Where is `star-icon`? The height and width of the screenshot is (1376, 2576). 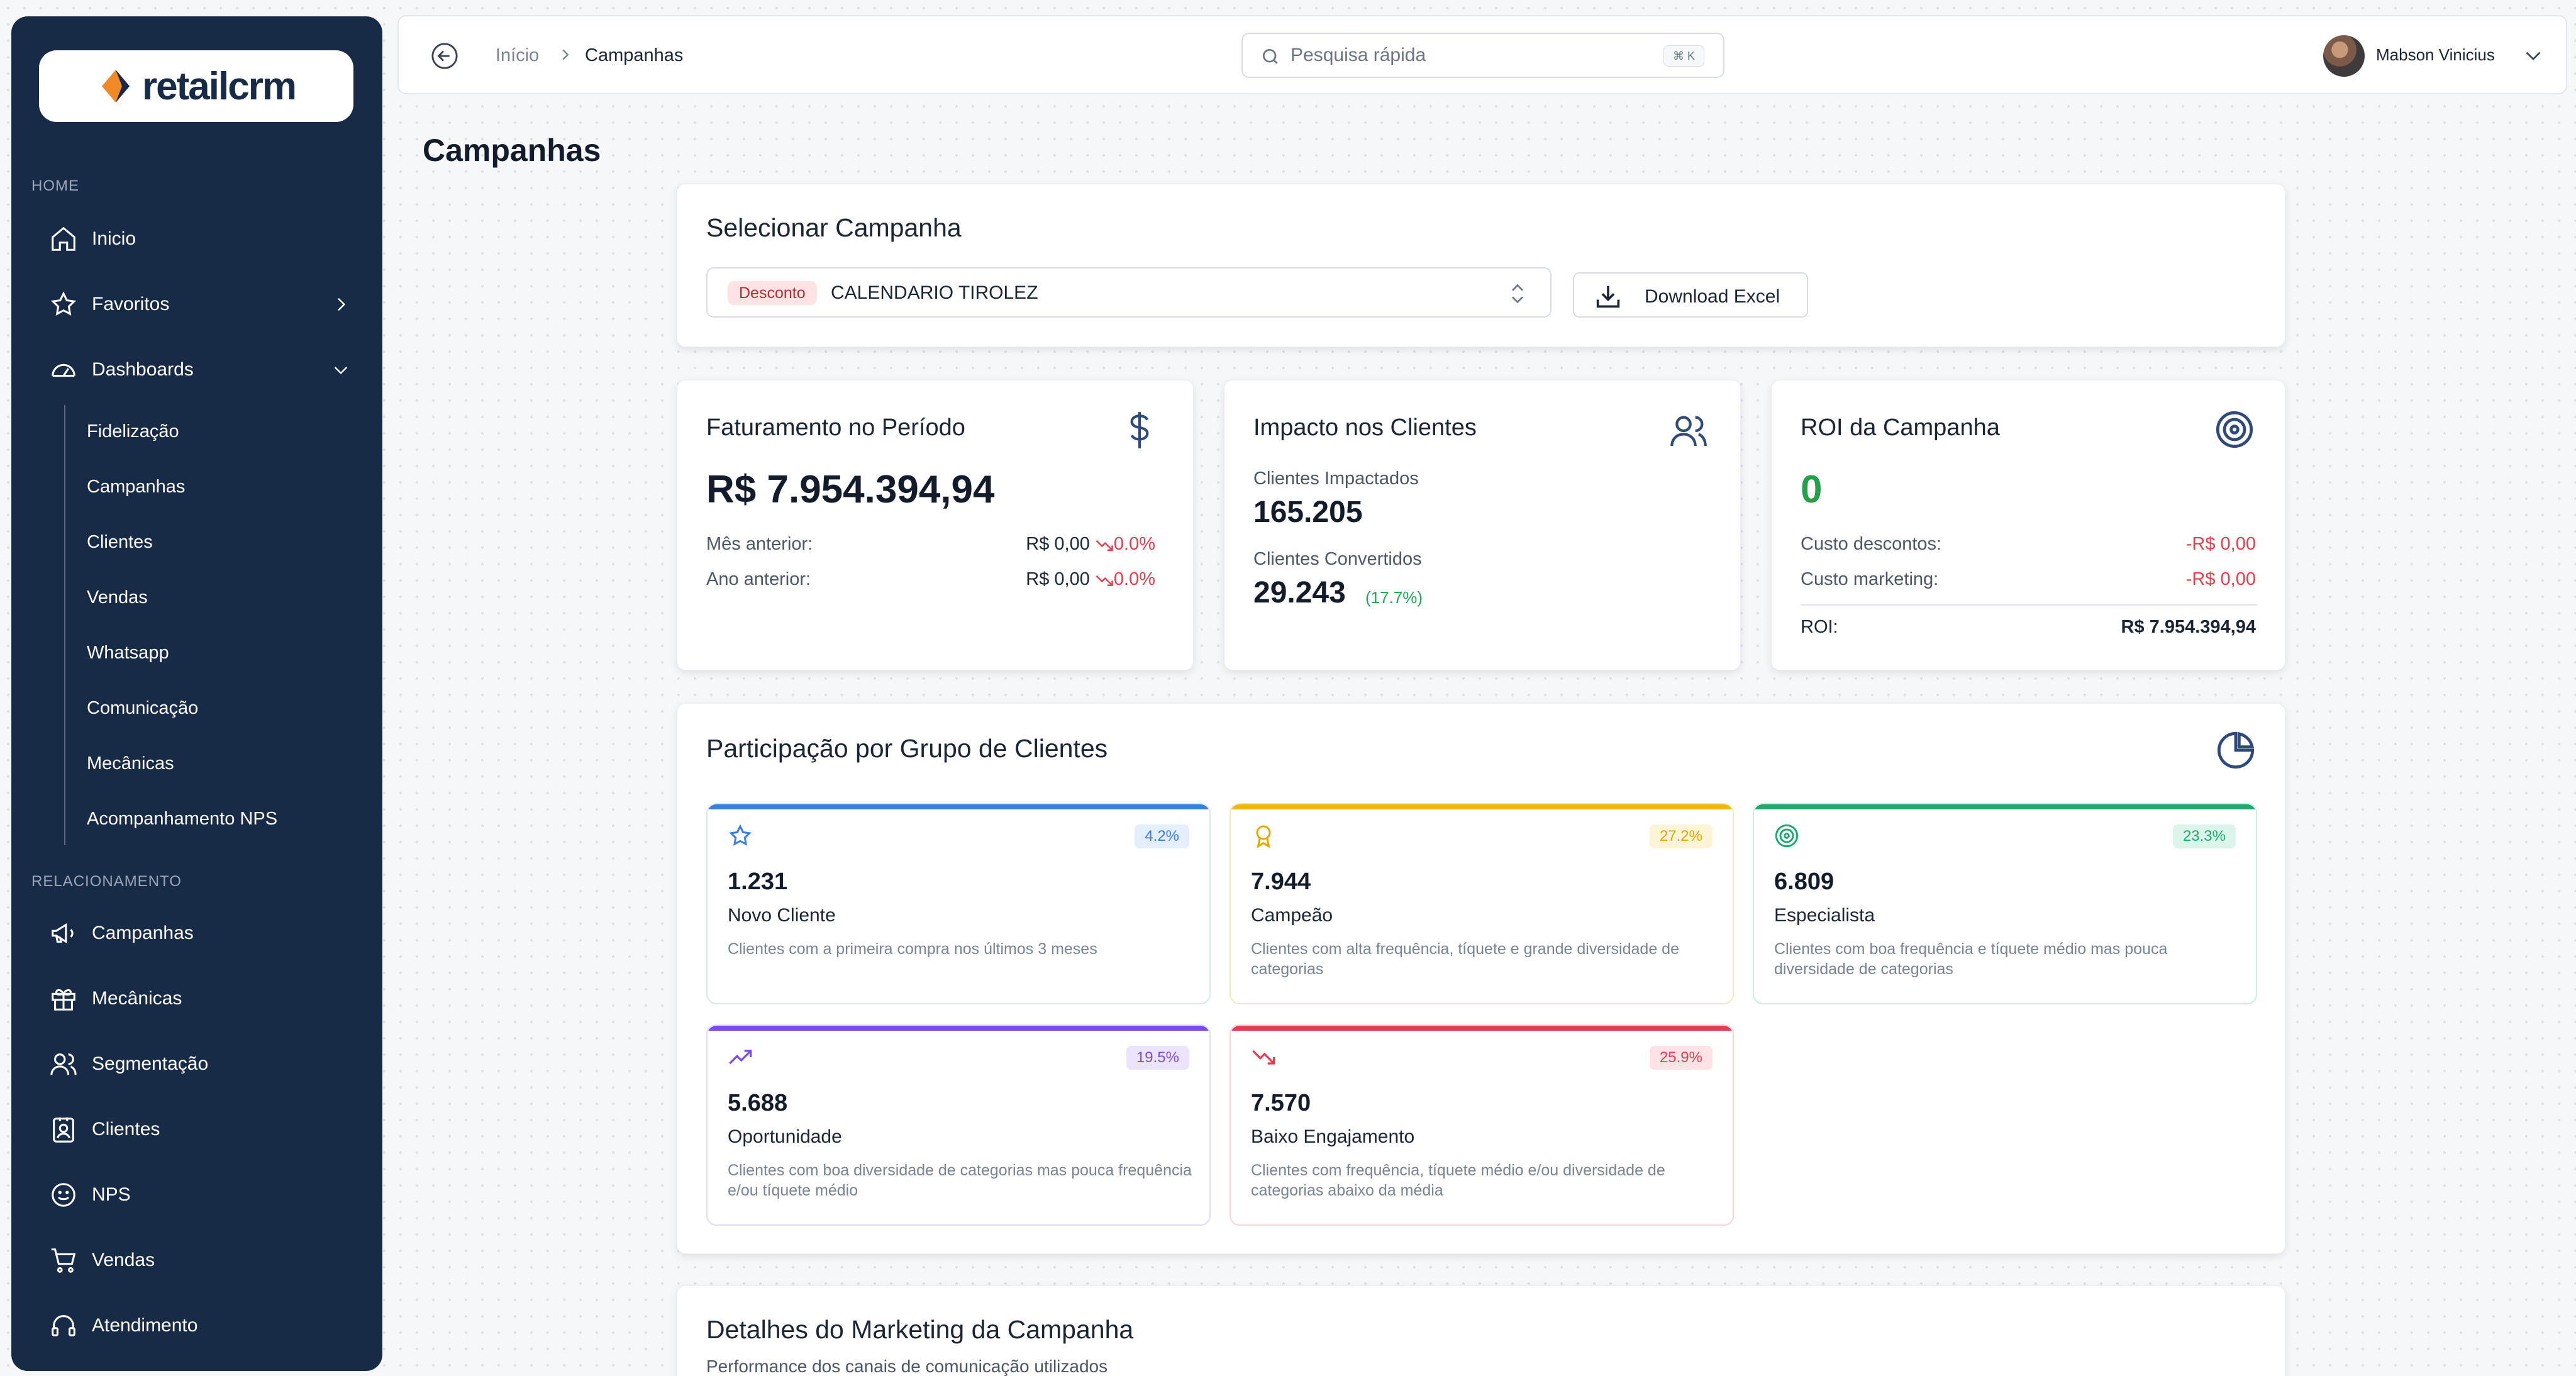 star-icon is located at coordinates (63, 303).